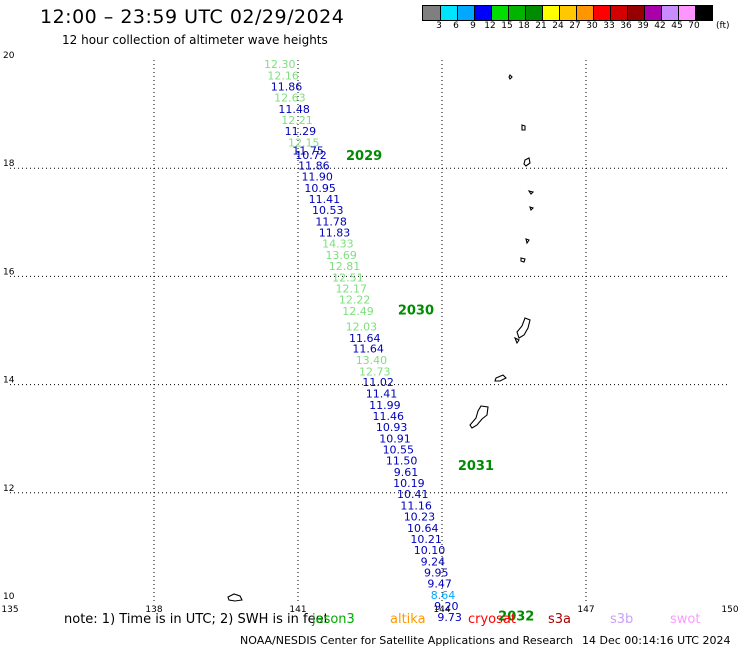 This screenshot has height=650, width=740. Describe the element at coordinates (592, 26) in the screenshot. I see `legend-tick-label: 30` at that location.